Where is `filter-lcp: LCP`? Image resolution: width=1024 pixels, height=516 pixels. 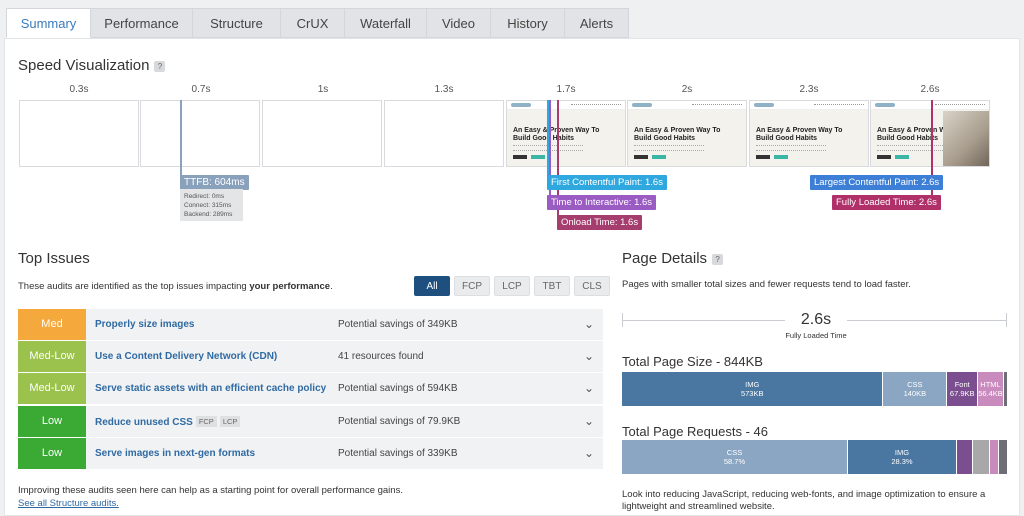 filter-lcp: LCP is located at coordinates (512, 286).